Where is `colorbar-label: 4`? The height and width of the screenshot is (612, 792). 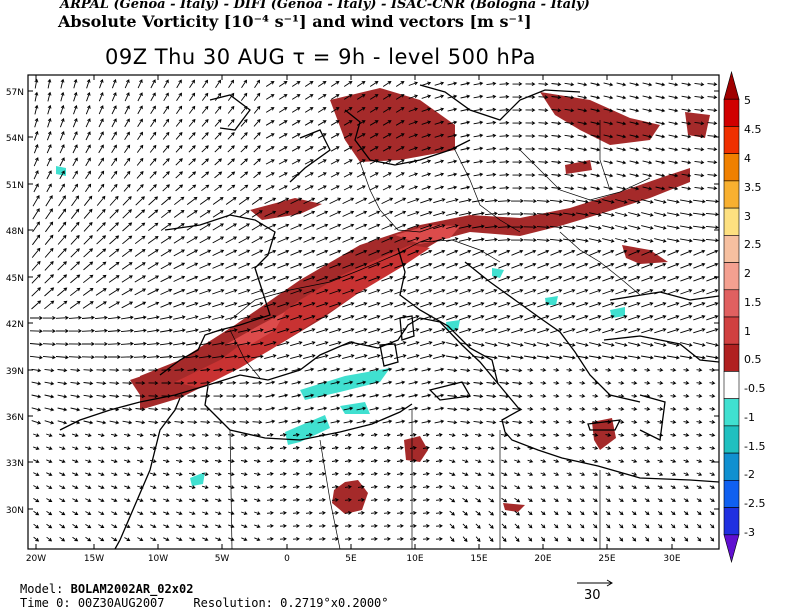
colorbar-label: 4 is located at coordinates (747, 158).